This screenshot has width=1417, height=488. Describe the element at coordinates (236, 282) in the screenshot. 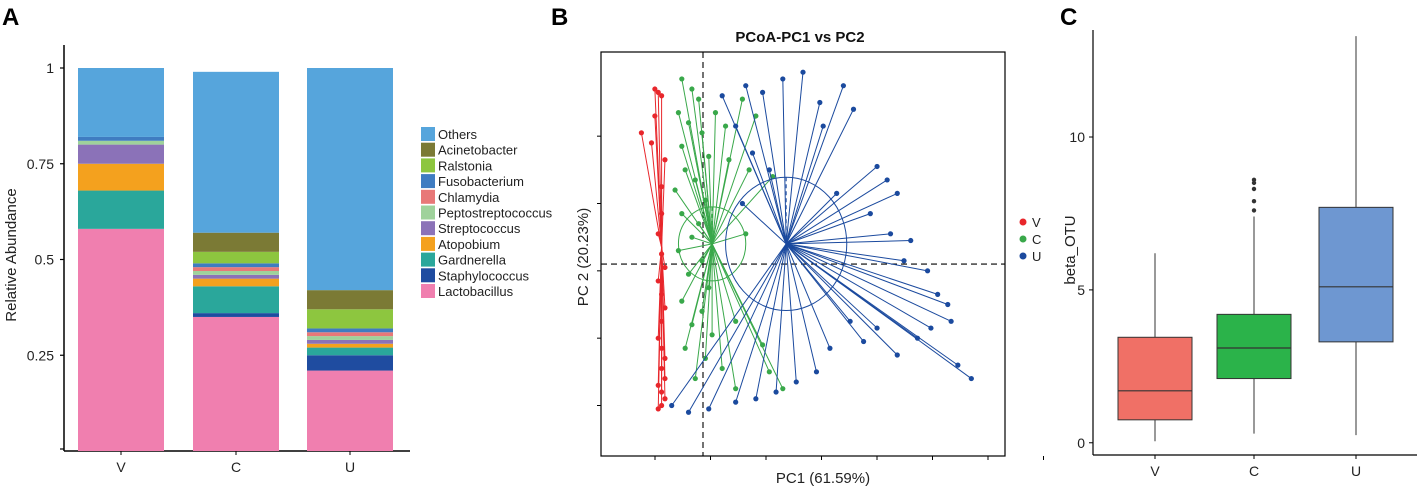

I see `bar-C-atopobium` at that location.